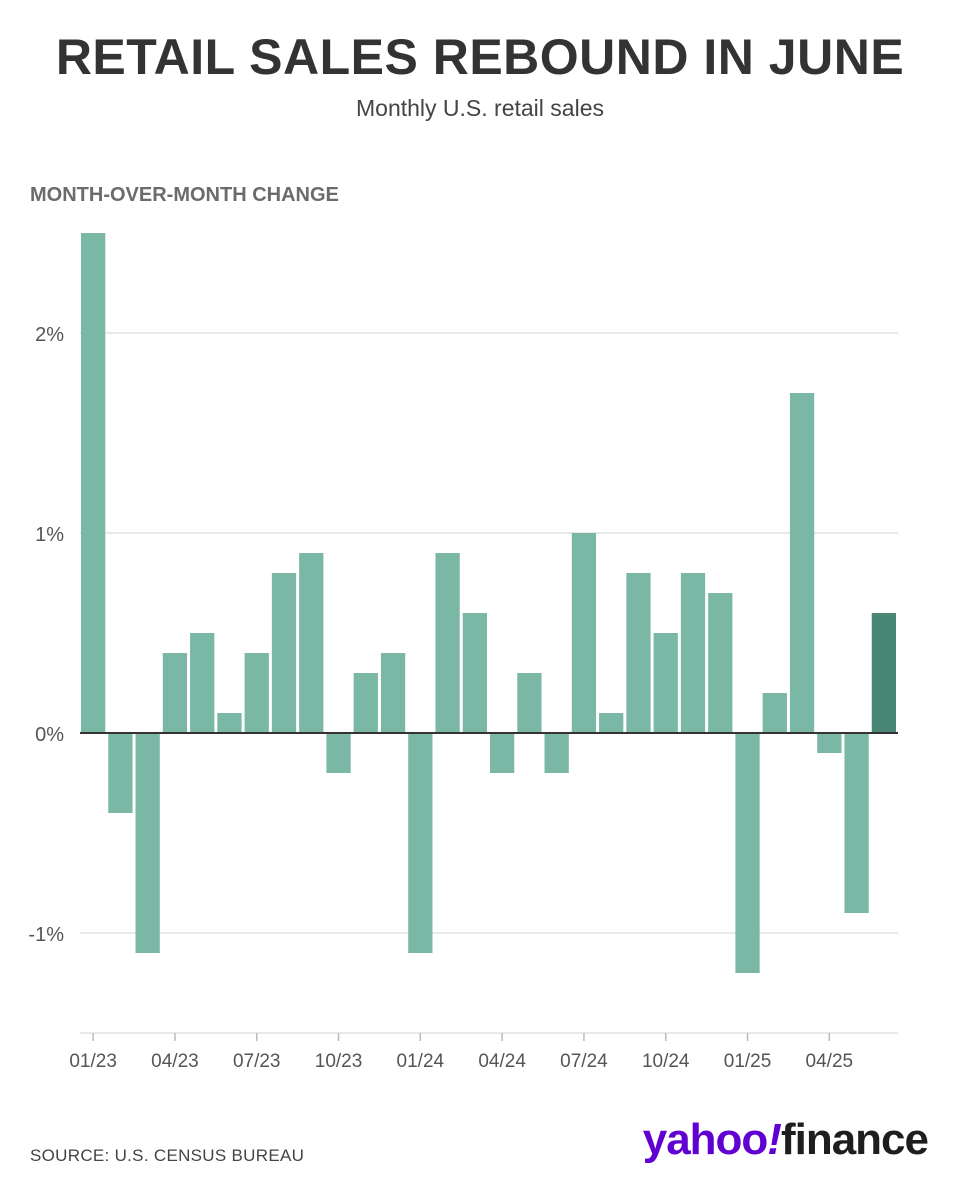 The image size is (960, 1200). I want to click on logo-mark: !, so click(774, 1139).